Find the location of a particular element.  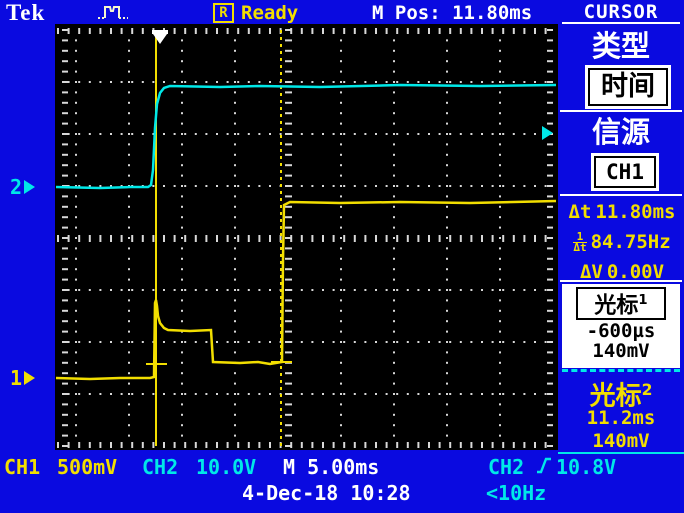

cursor2-volt: 140mV is located at coordinates (621, 441).